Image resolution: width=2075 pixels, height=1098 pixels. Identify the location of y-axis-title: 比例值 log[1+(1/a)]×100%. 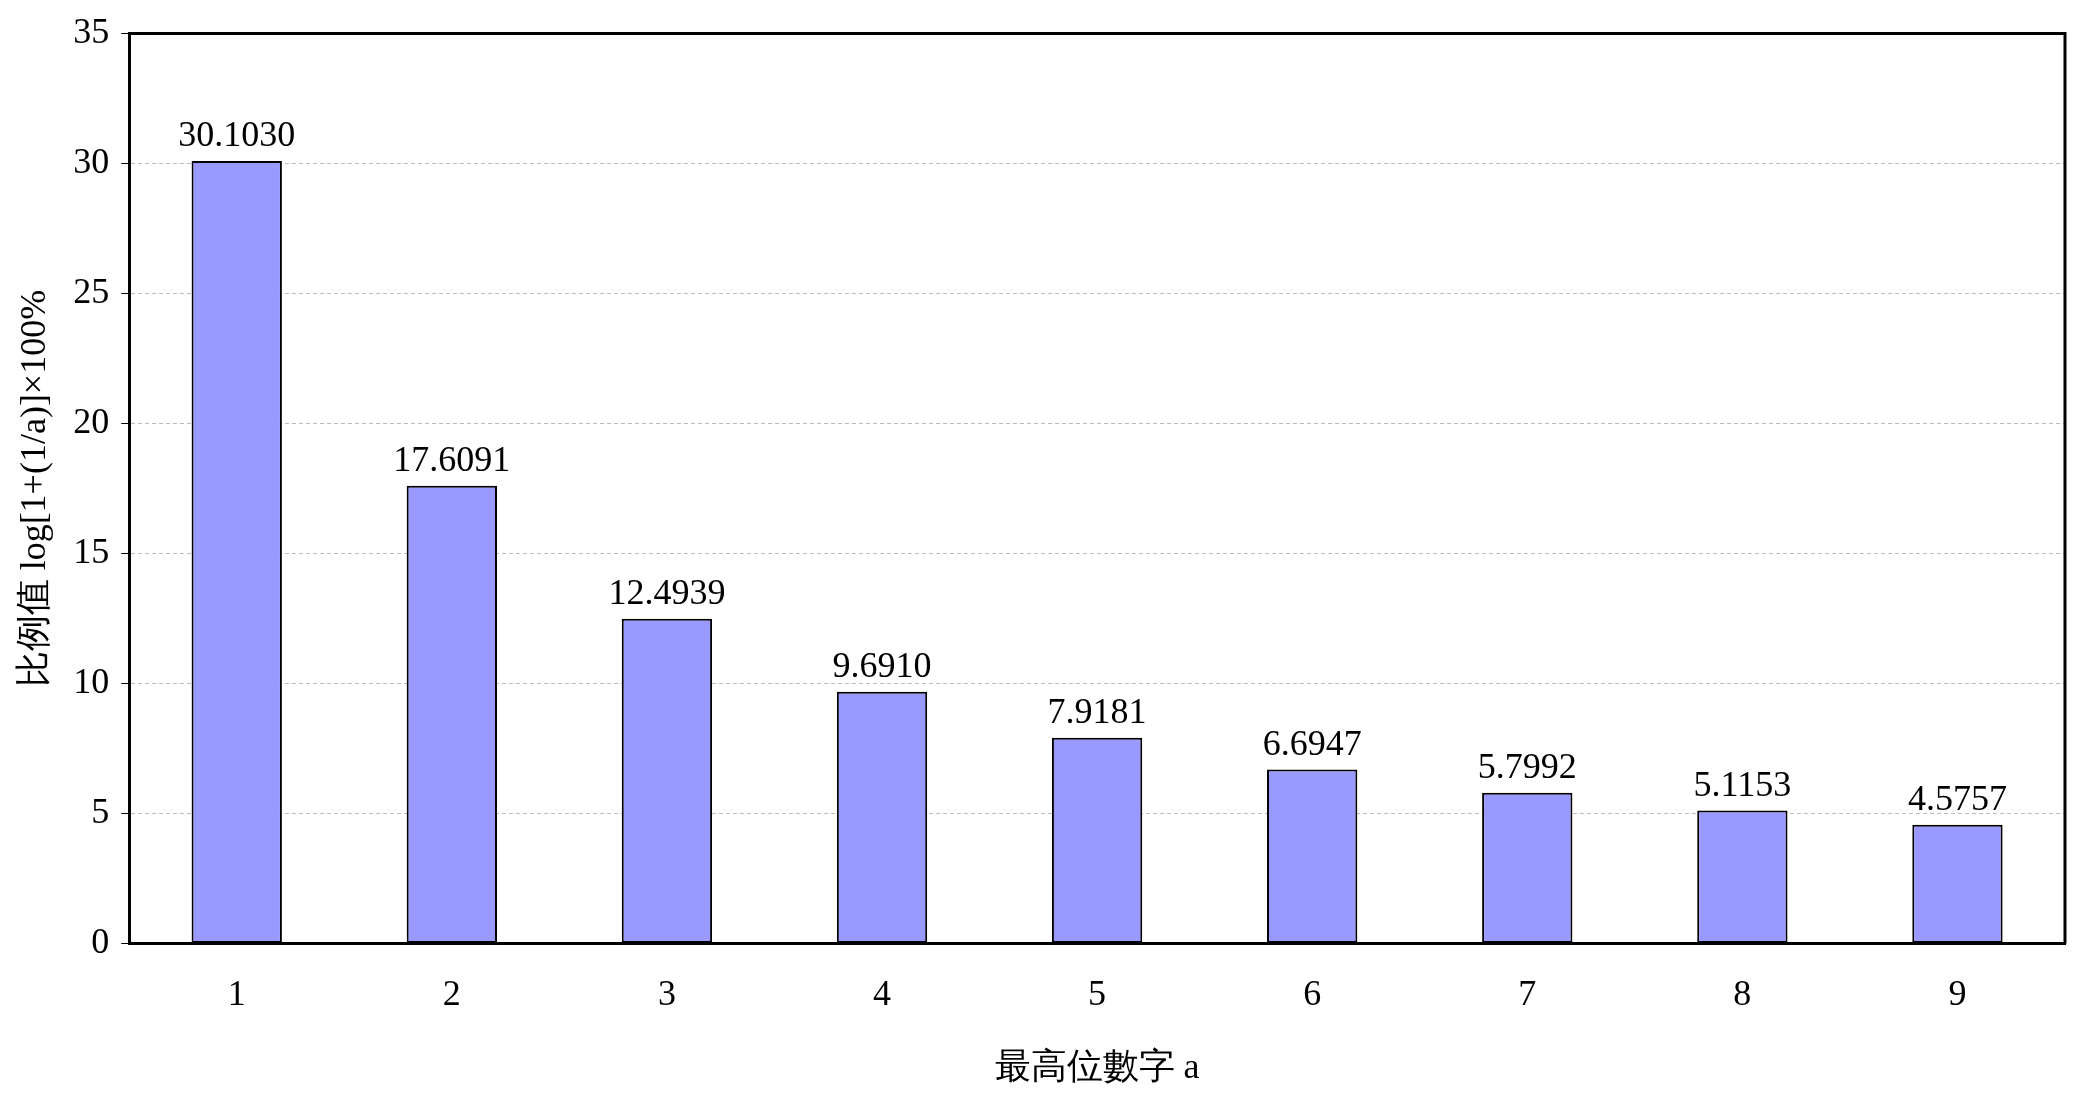
(33, 488).